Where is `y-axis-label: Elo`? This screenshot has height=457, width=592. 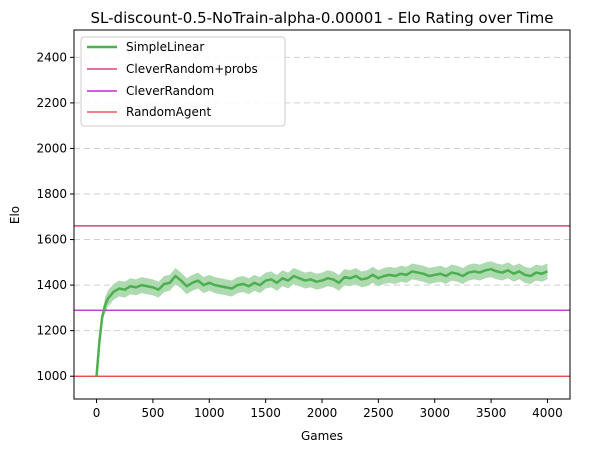
y-axis-label: Elo is located at coordinates (15, 215).